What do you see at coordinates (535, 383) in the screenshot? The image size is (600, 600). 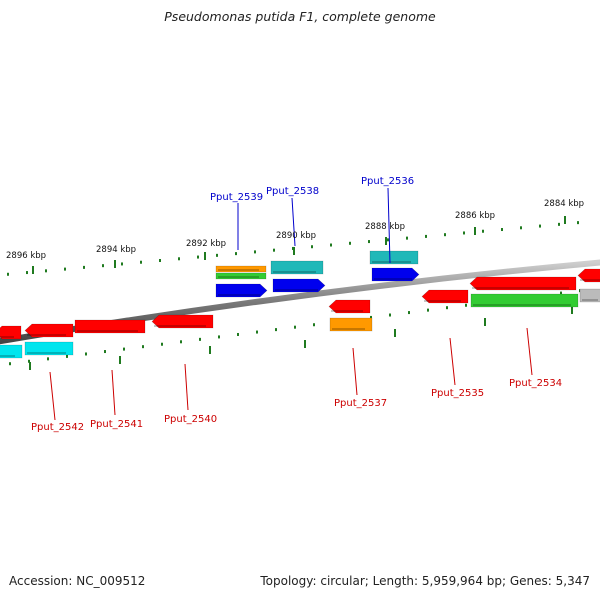 I see `gene-label: Pput_2534` at bounding box center [535, 383].